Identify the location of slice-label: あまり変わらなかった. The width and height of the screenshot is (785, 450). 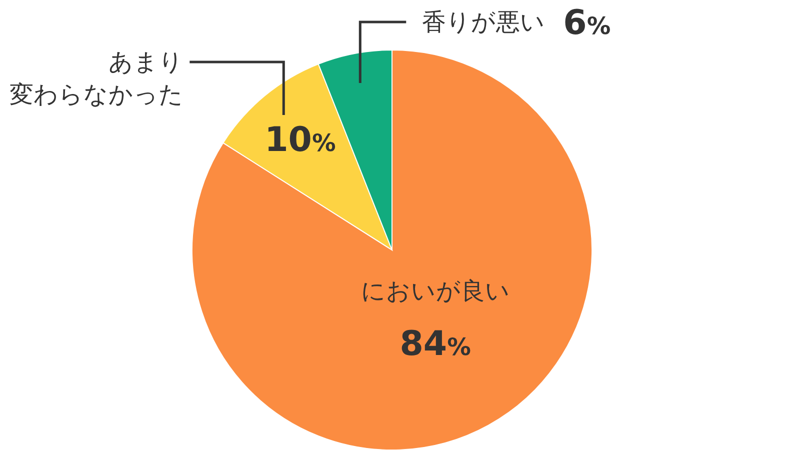
(97, 78).